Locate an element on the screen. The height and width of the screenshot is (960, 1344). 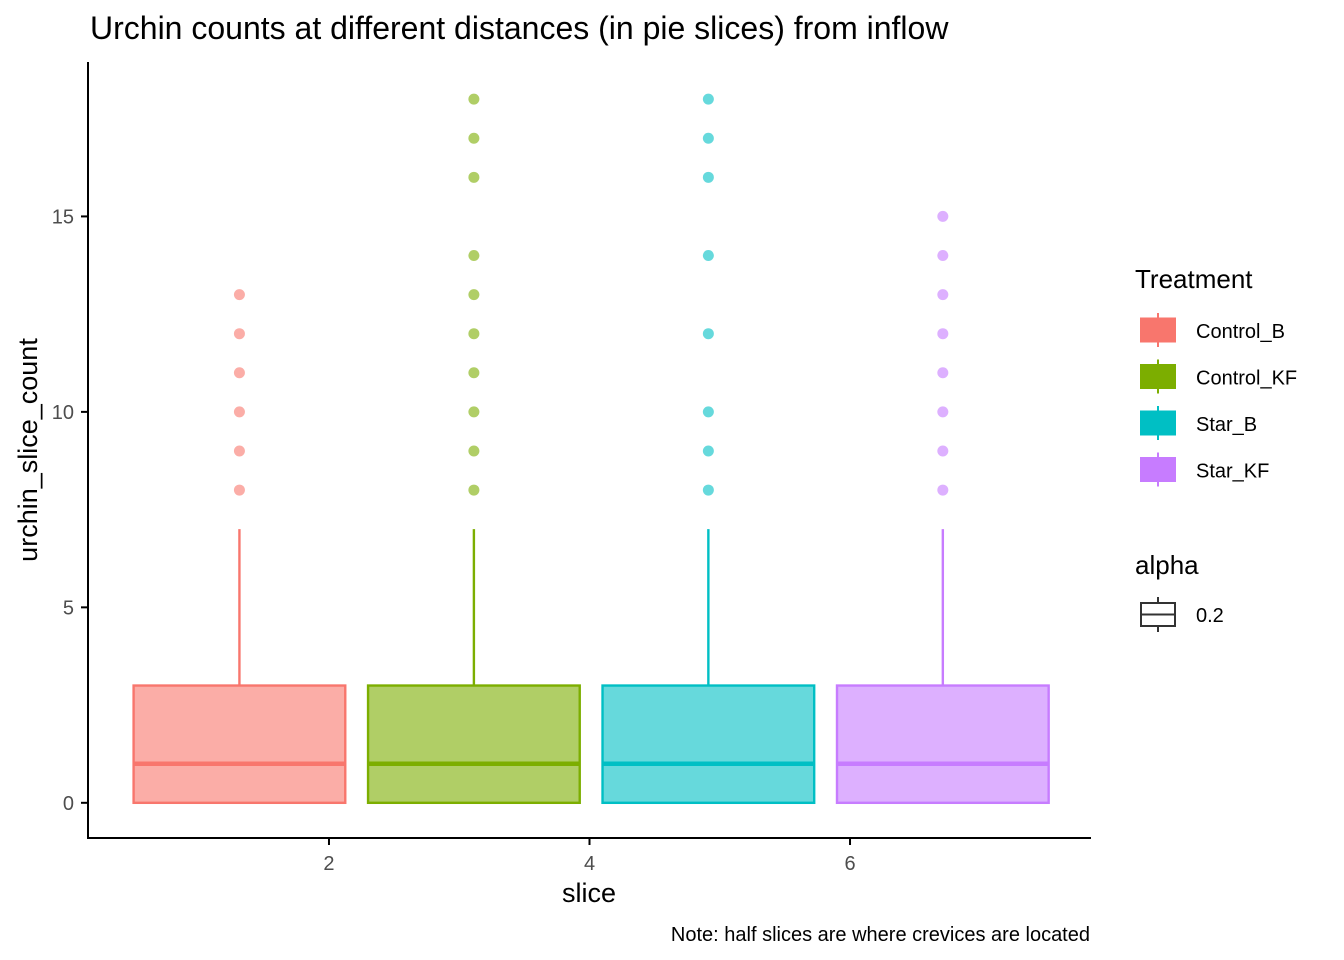
legend-alpha-label: 0.2 is located at coordinates (1210, 616).